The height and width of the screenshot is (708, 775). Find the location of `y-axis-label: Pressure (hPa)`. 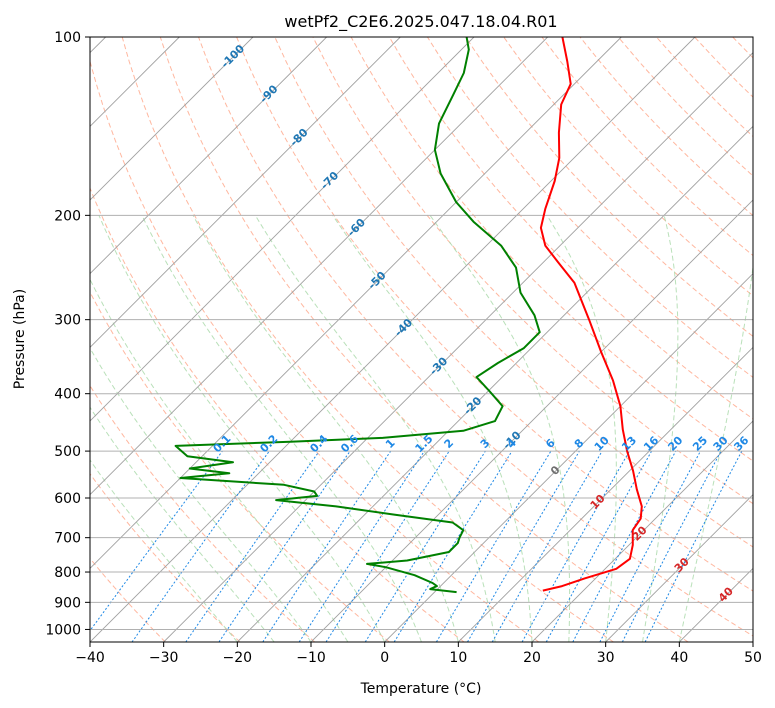

y-axis-label: Pressure (hPa) is located at coordinates (20, 339).